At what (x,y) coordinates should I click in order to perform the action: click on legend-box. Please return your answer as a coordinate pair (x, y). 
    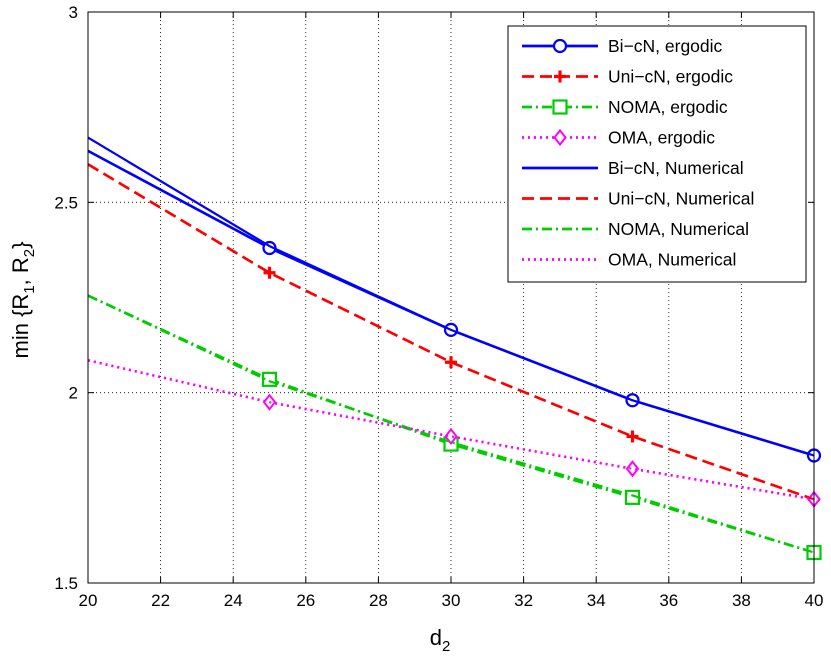
    Looking at the image, I should click on (657, 154).